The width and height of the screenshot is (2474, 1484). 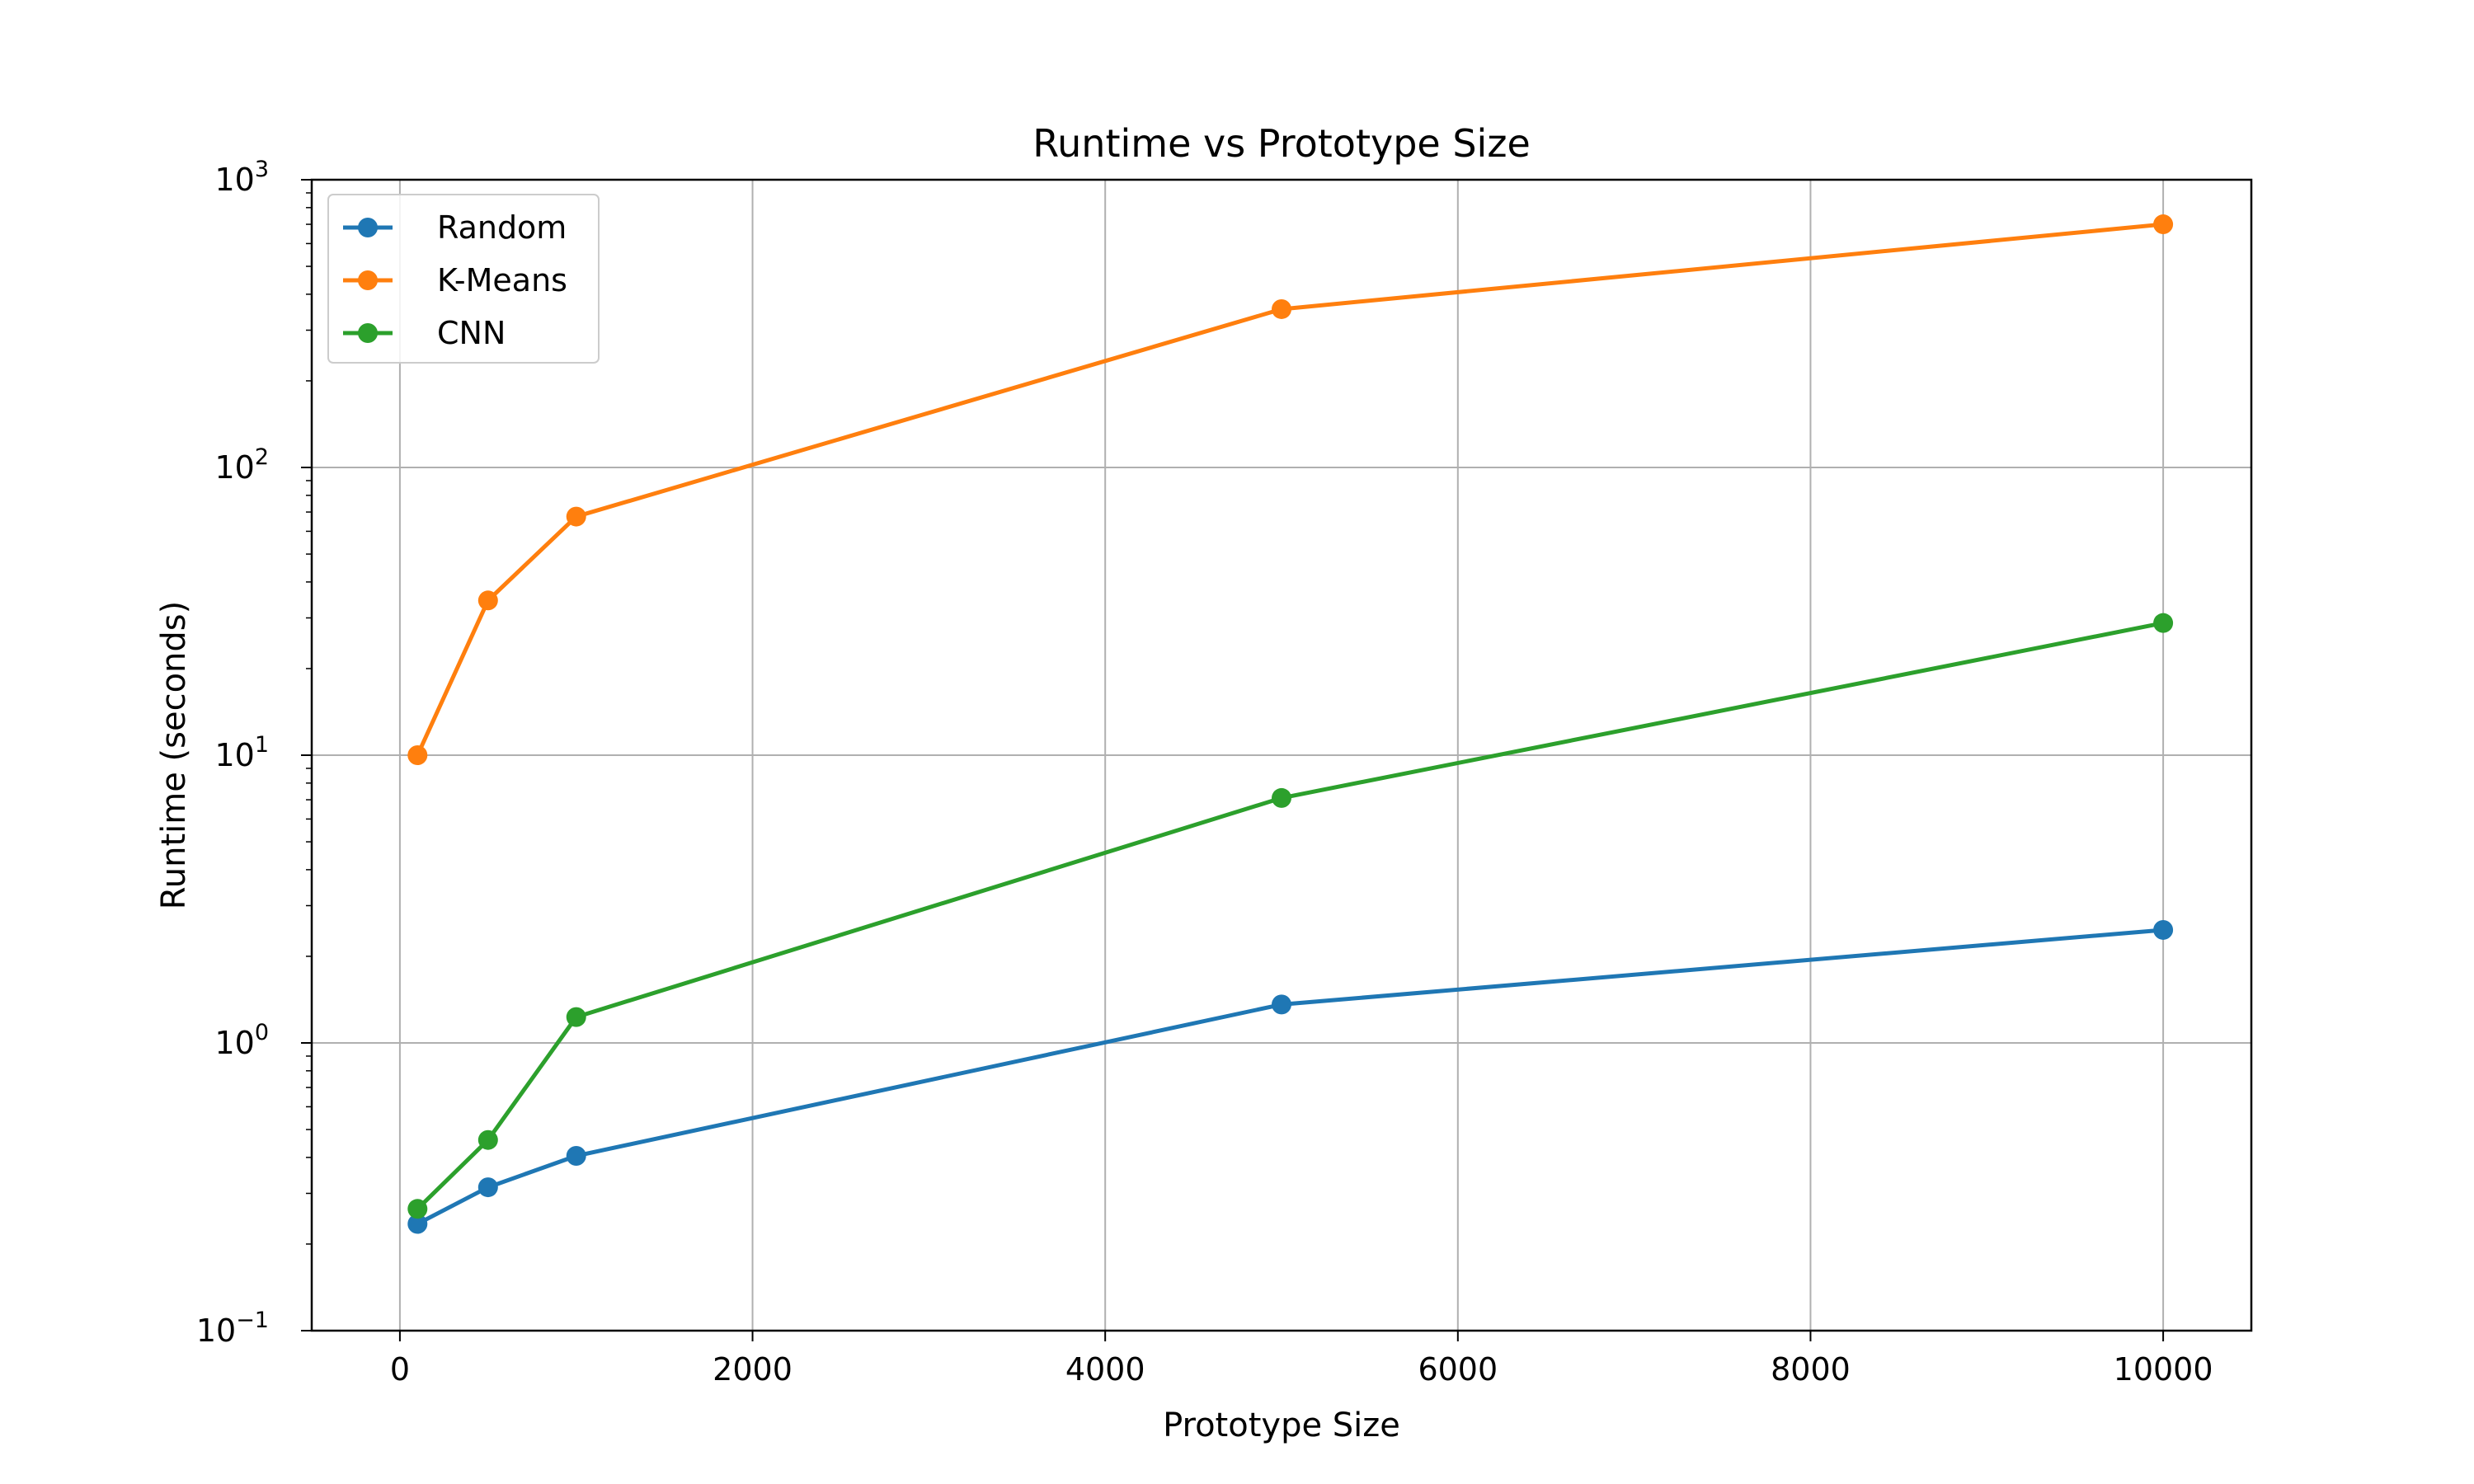 I want to click on legend-swatch-marker-random, so click(x=368, y=228).